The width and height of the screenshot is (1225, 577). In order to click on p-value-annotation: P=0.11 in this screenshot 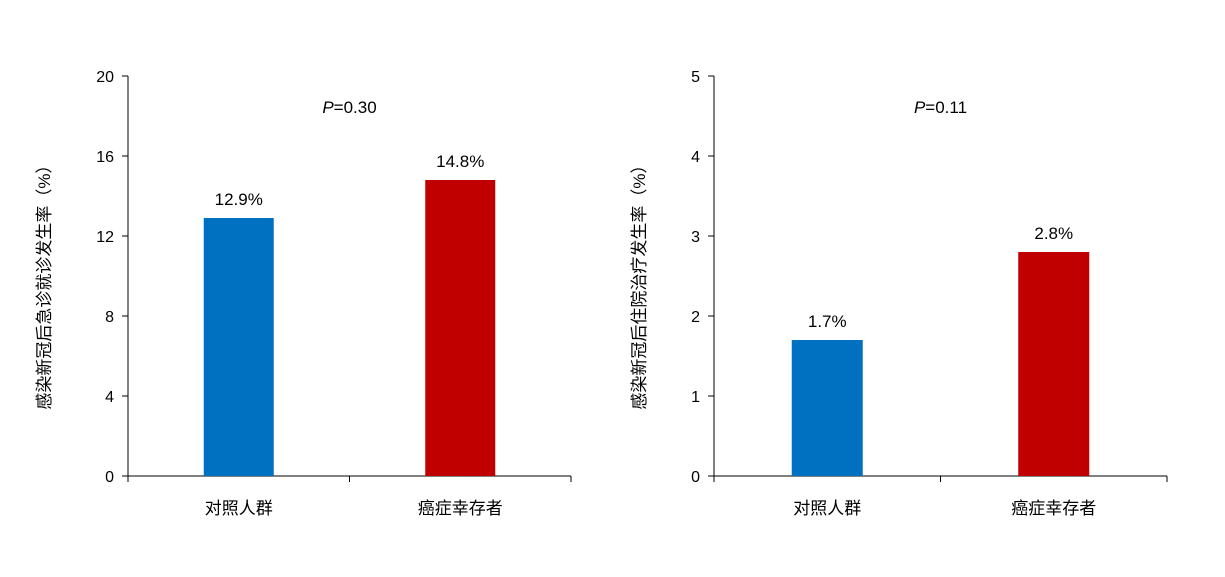, I will do `click(940, 107)`.